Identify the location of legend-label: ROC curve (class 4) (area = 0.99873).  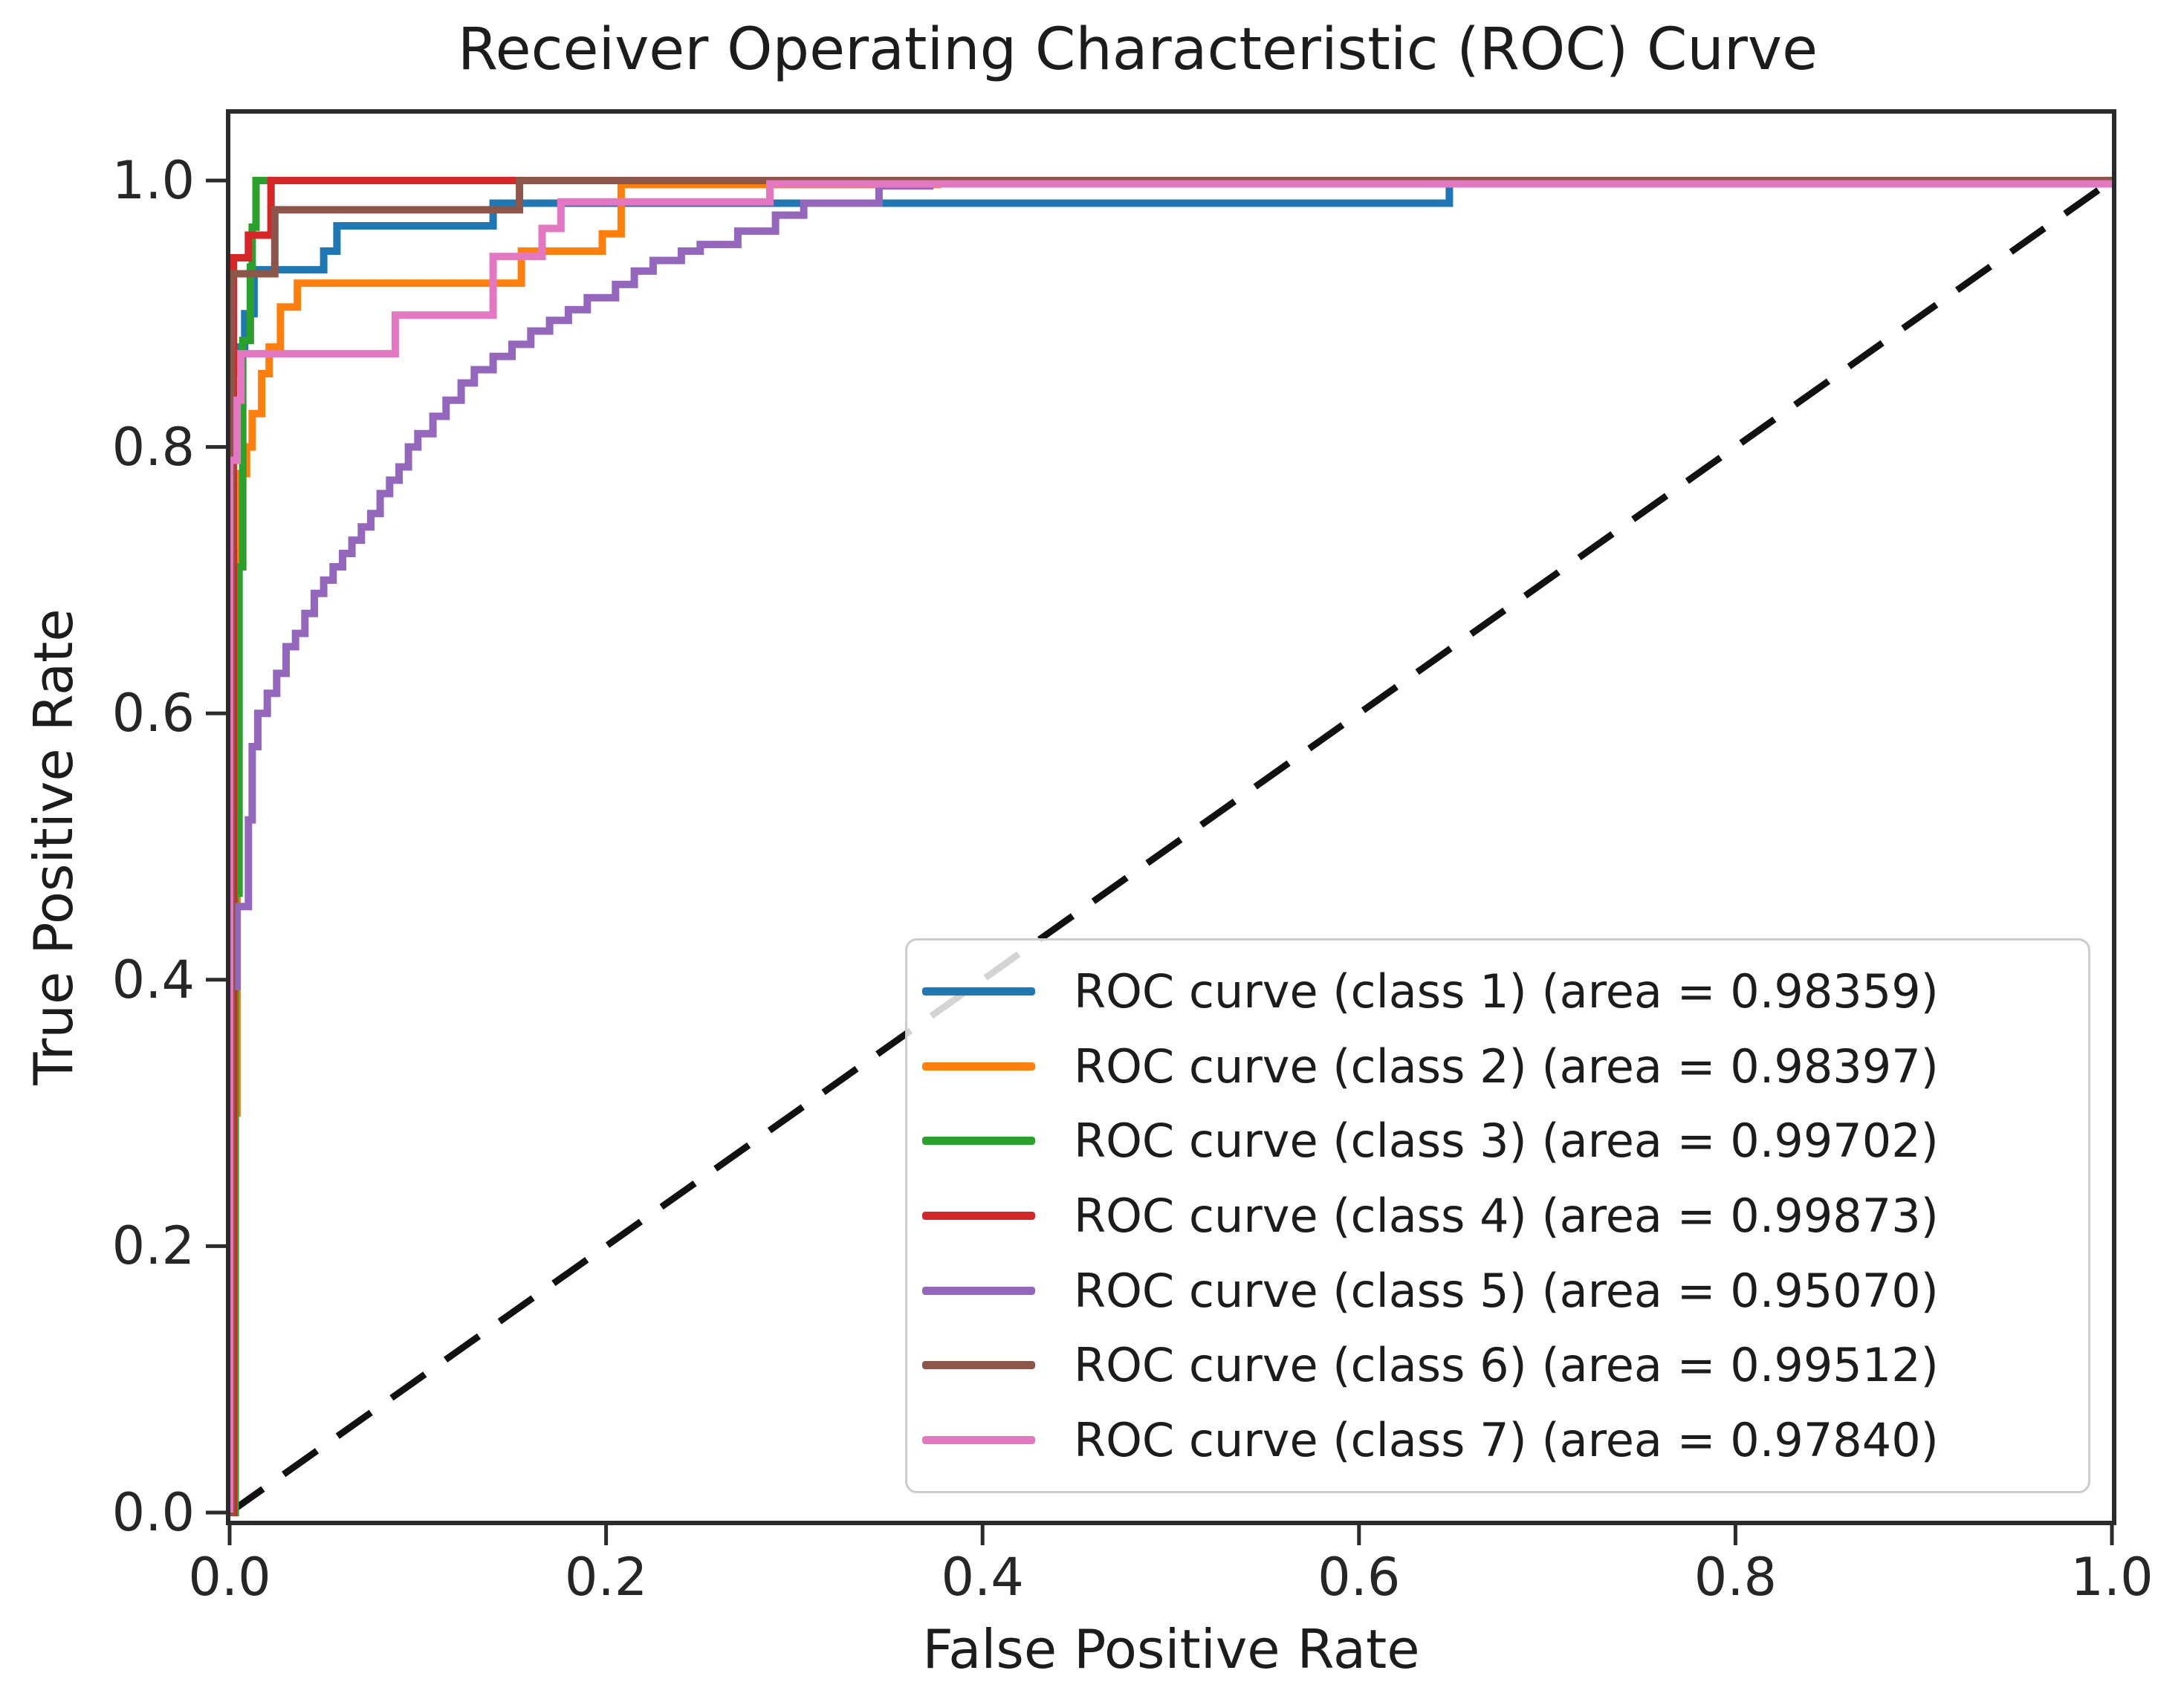
(1506, 1215).